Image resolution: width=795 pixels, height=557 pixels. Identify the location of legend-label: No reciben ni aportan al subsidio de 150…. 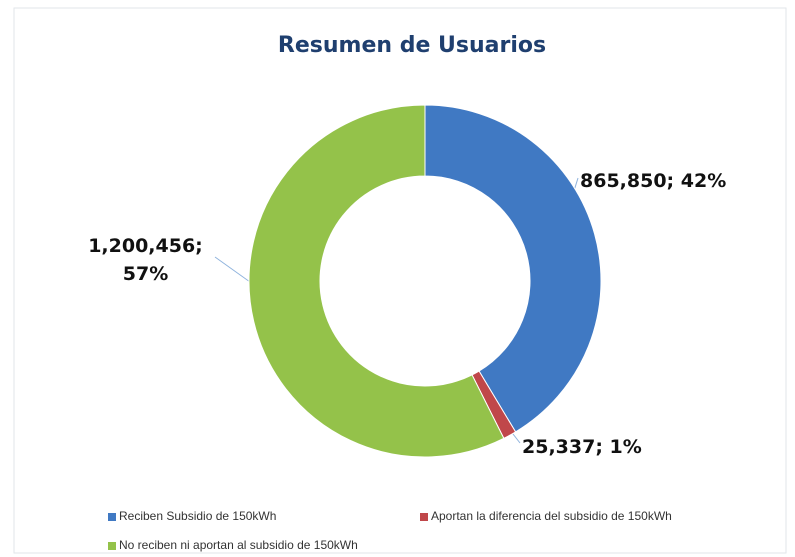
(238, 545).